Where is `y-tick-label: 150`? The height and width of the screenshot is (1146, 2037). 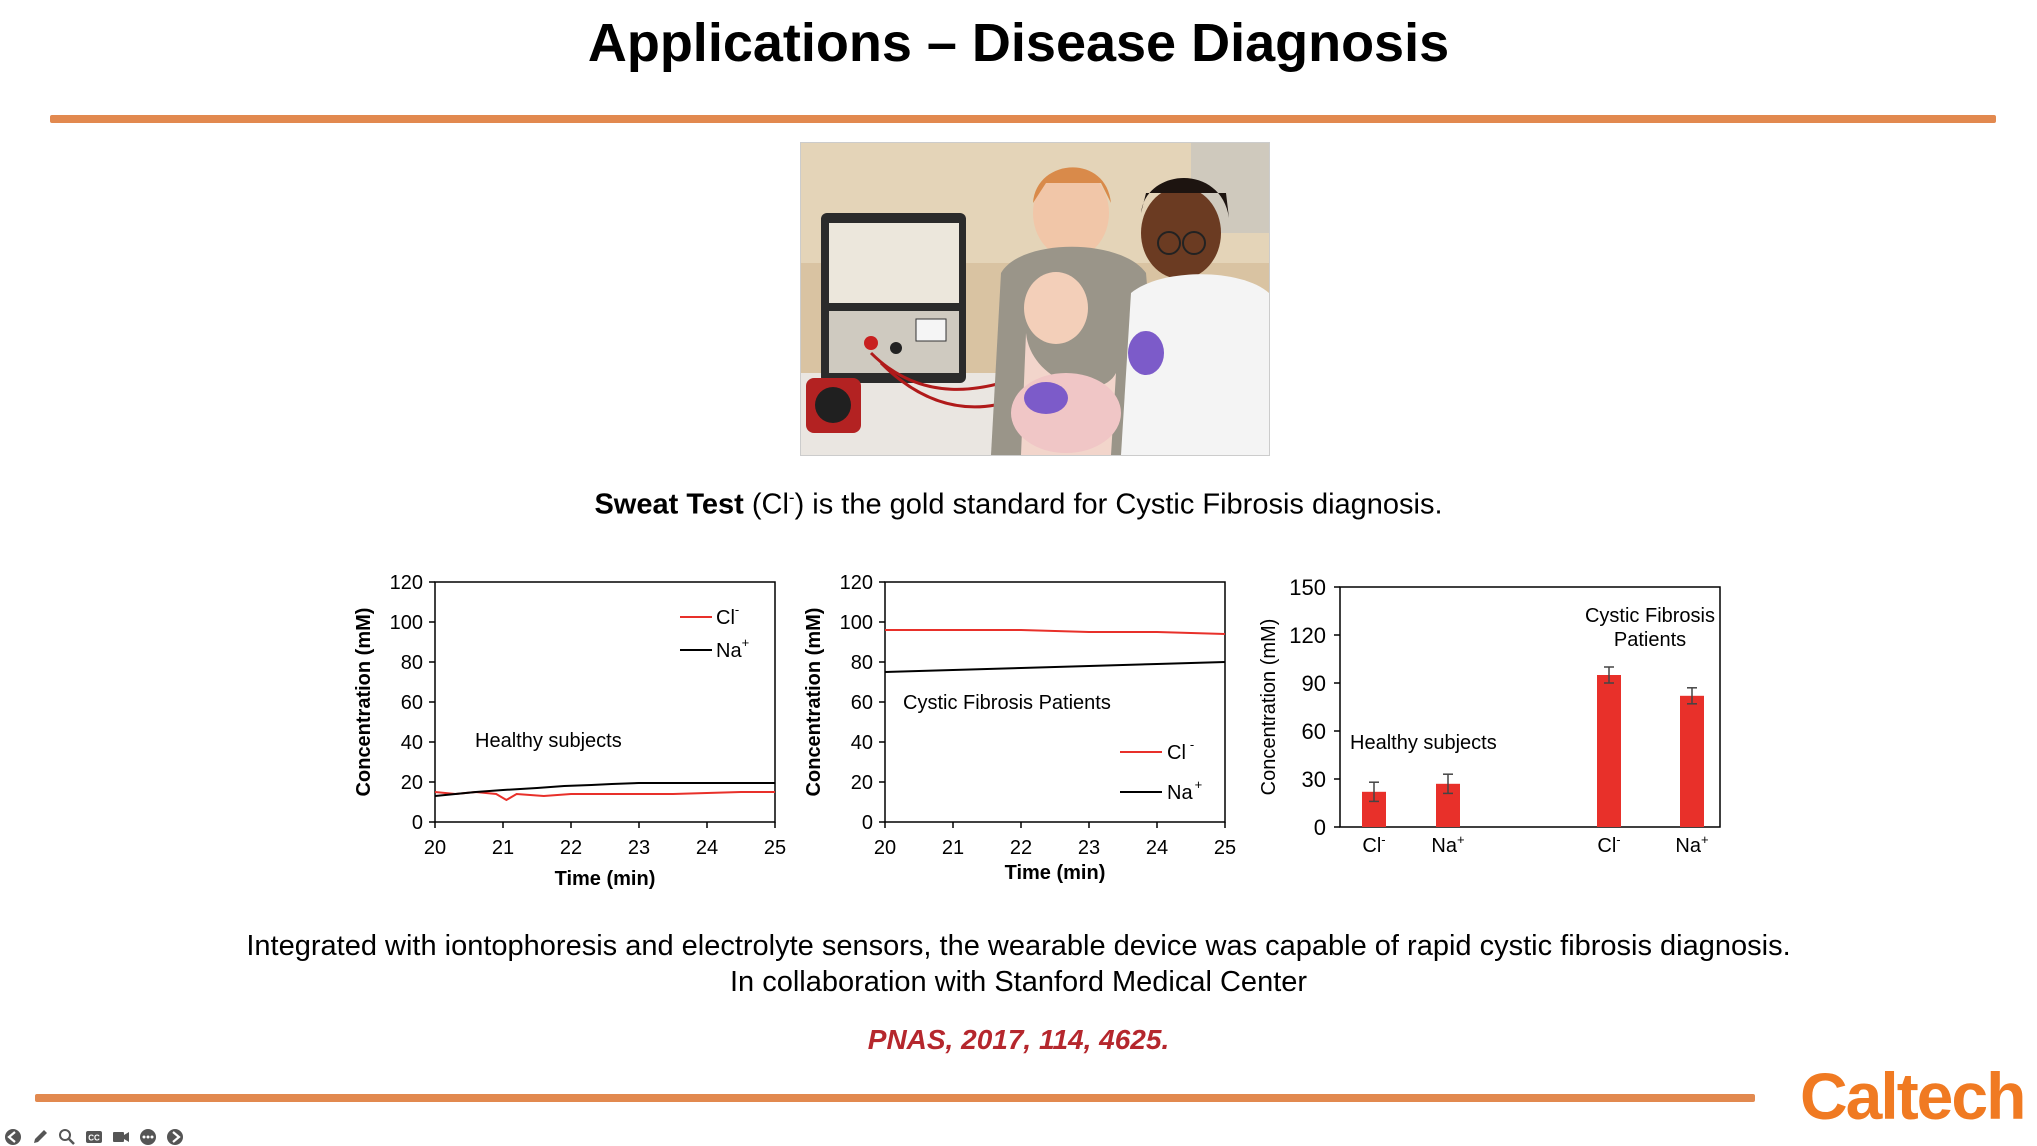 y-tick-label: 150 is located at coordinates (1307, 587).